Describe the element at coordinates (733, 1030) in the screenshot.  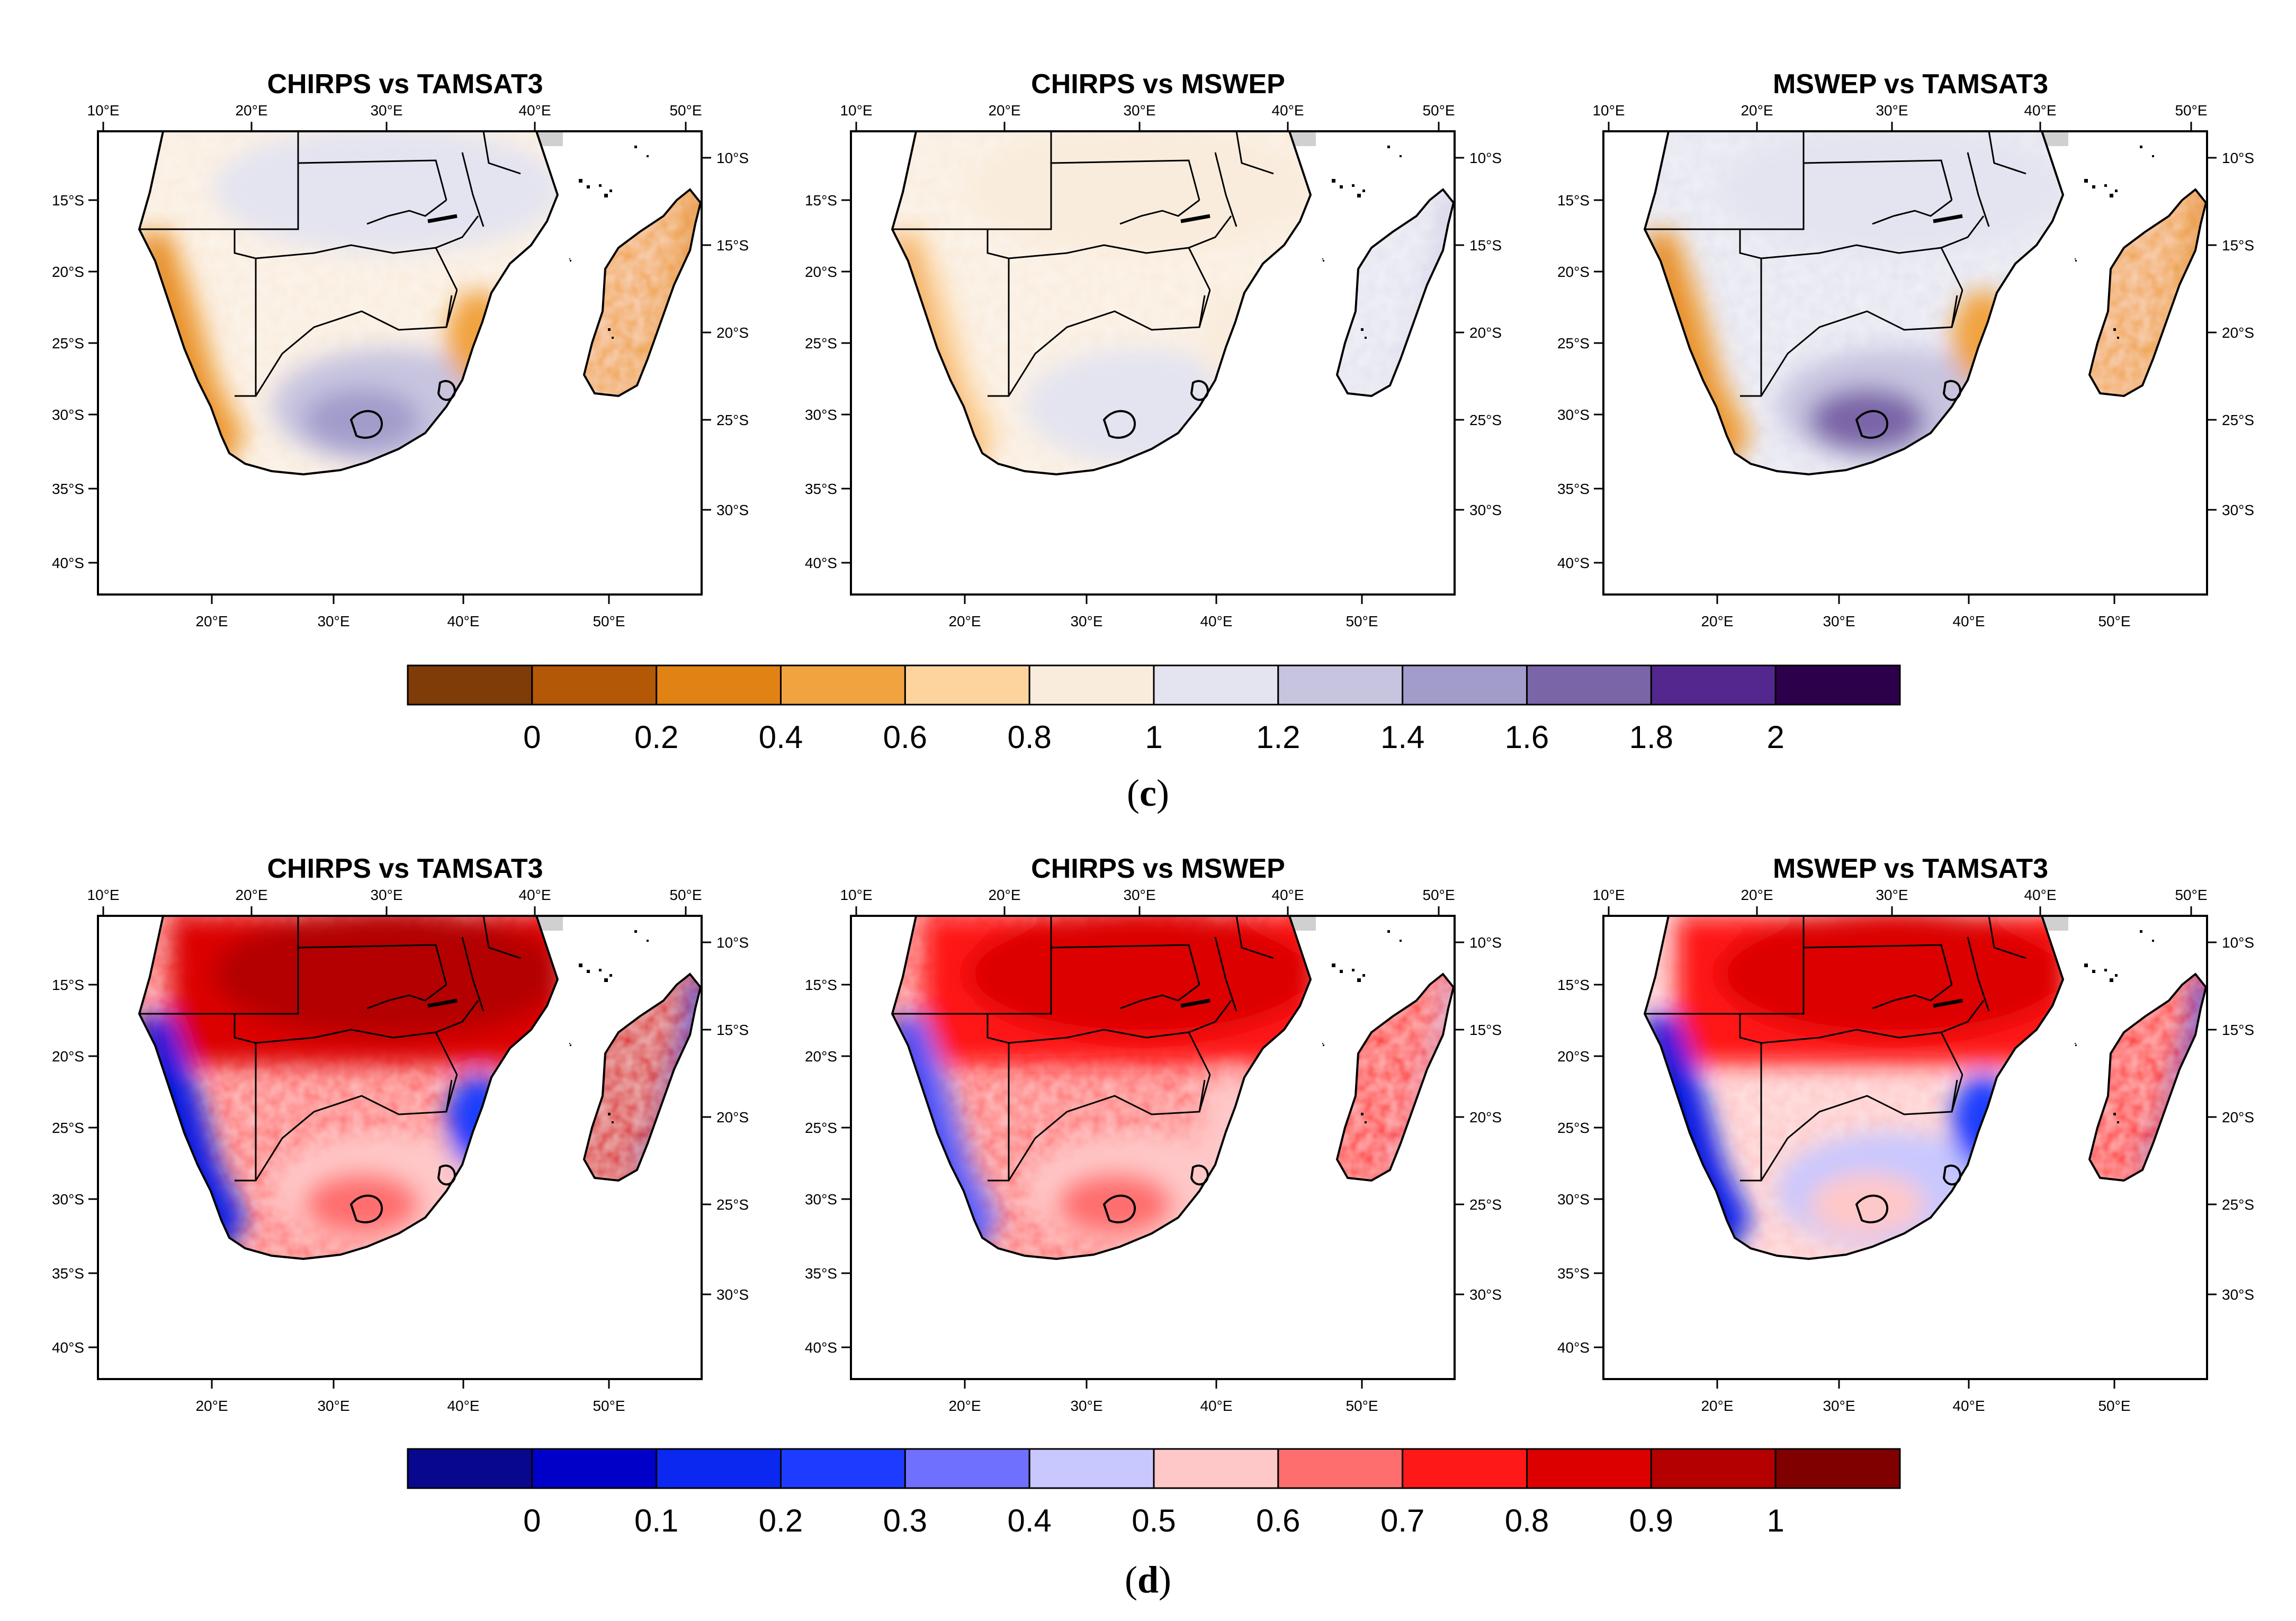
I see `right-tick-label: 15°S` at that location.